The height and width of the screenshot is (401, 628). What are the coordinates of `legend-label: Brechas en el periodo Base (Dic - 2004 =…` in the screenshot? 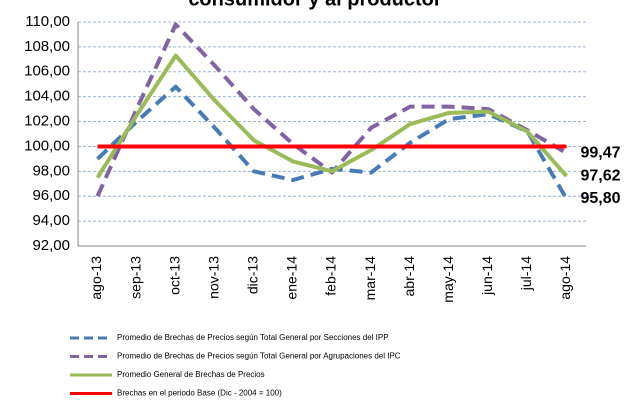 It's located at (199, 393).